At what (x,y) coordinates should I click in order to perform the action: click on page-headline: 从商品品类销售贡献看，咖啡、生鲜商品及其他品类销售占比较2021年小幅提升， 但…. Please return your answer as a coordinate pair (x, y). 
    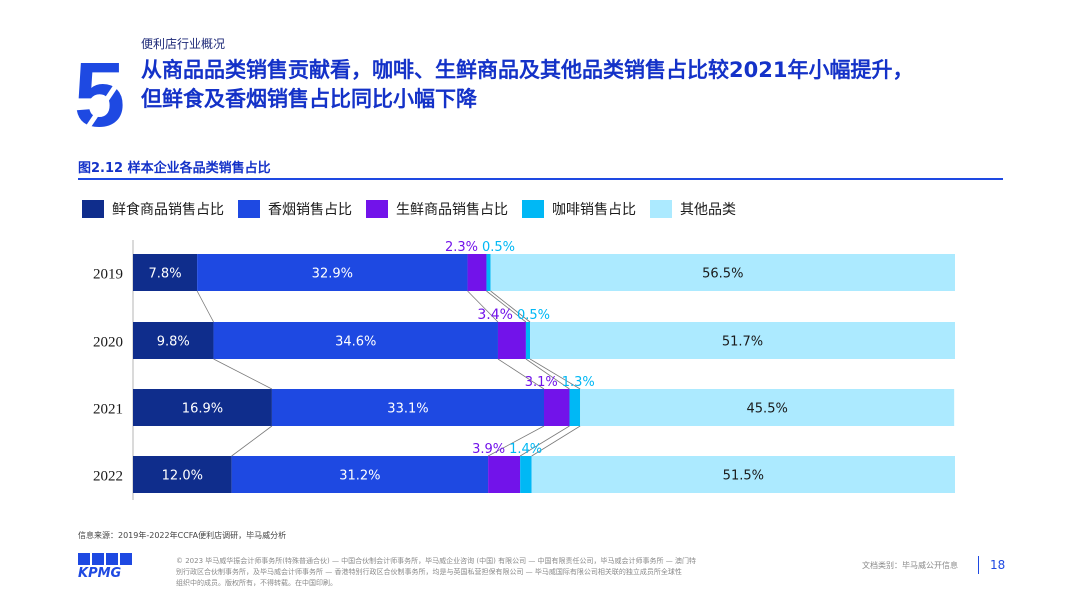
    Looking at the image, I should click on (601, 85).